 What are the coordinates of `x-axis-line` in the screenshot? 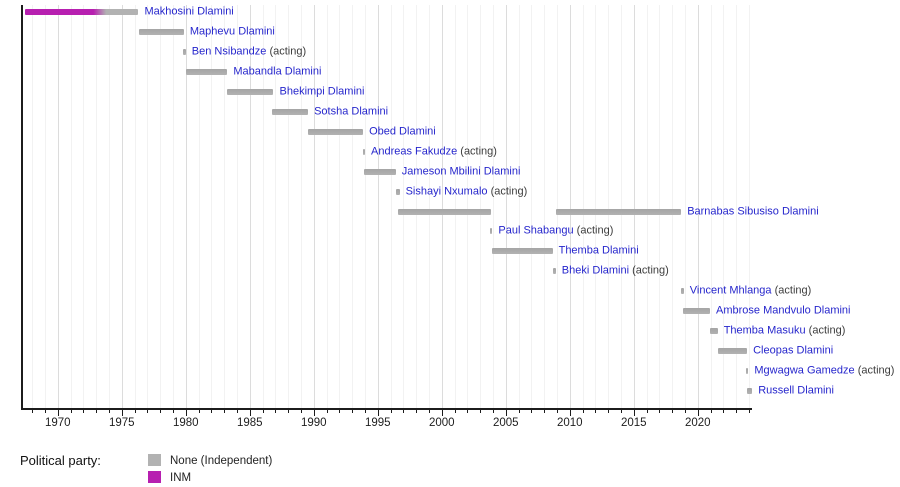 It's located at (386, 409).